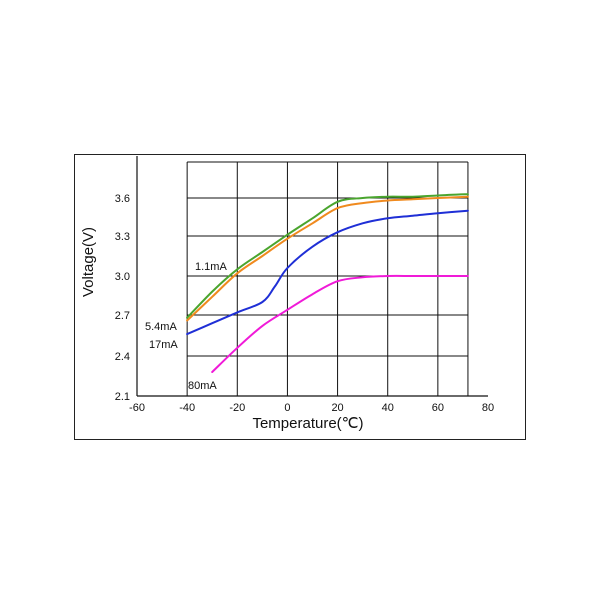 This screenshot has height=600, width=600. I want to click on y-tick-label: 3.6, so click(122, 199).